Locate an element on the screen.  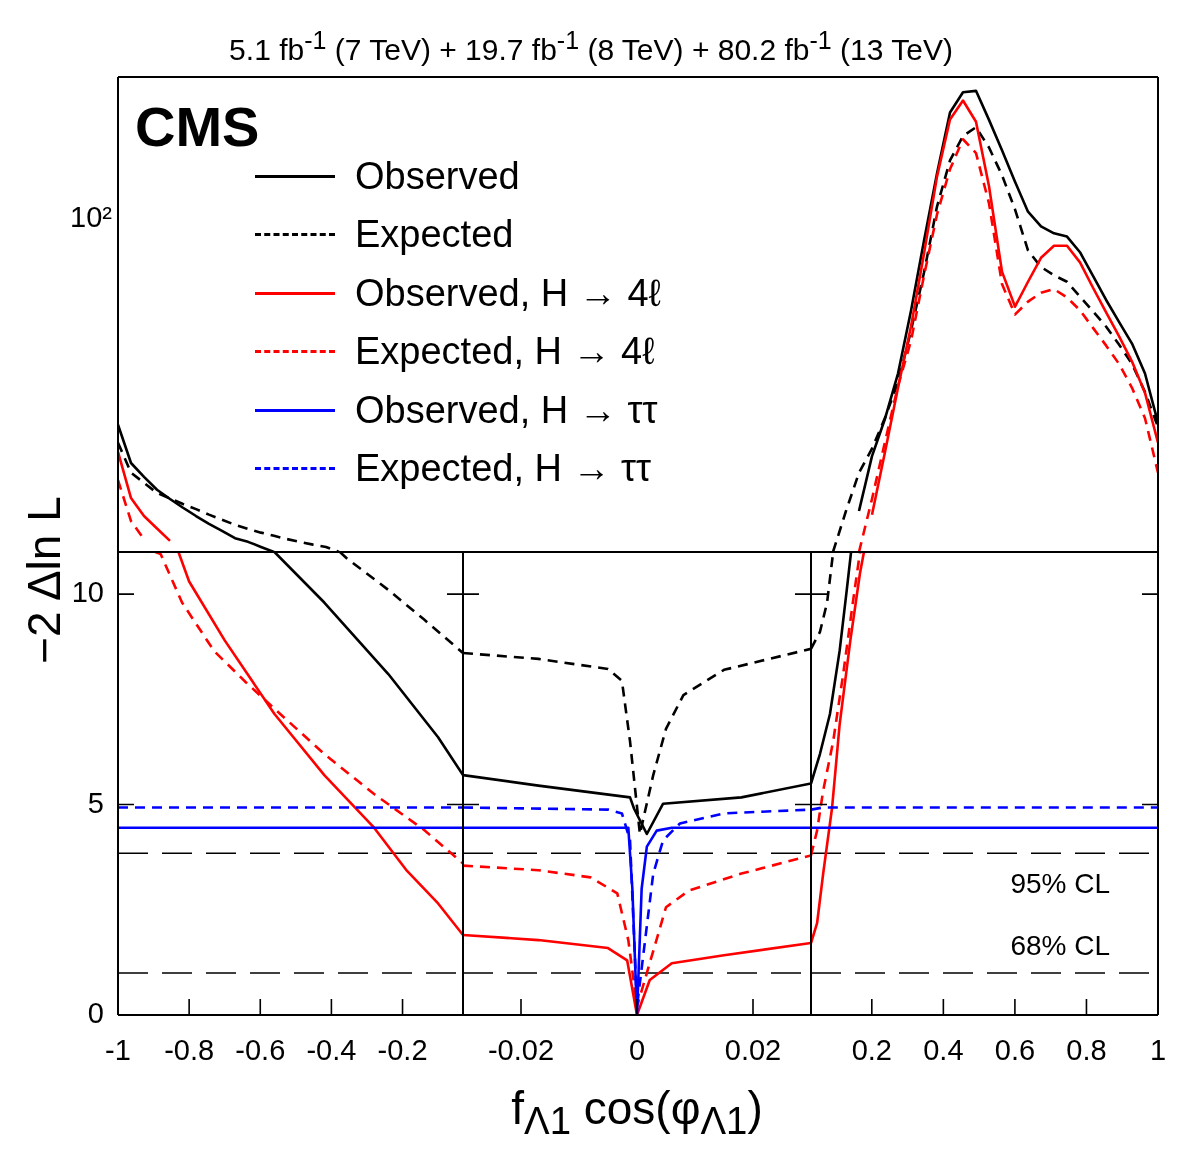
x-axis-title: f$_{Λ1}$ cos(φ$_{Λ1}$) is located at coordinates (637, 1112).